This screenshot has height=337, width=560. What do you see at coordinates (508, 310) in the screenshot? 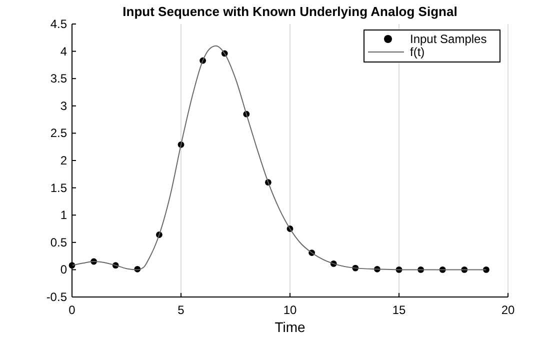
I see `x-tick-label: 20` at bounding box center [508, 310].